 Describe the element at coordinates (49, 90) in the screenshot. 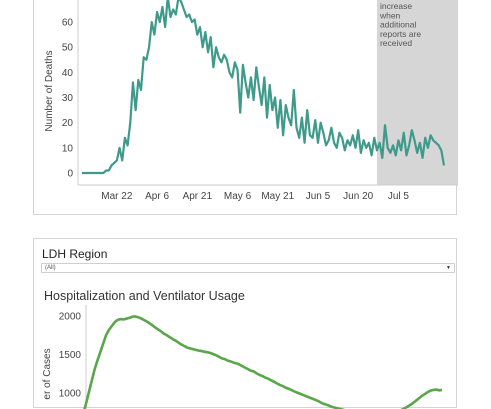

I see `deaths-y-axis-label: Number of Deaths` at that location.